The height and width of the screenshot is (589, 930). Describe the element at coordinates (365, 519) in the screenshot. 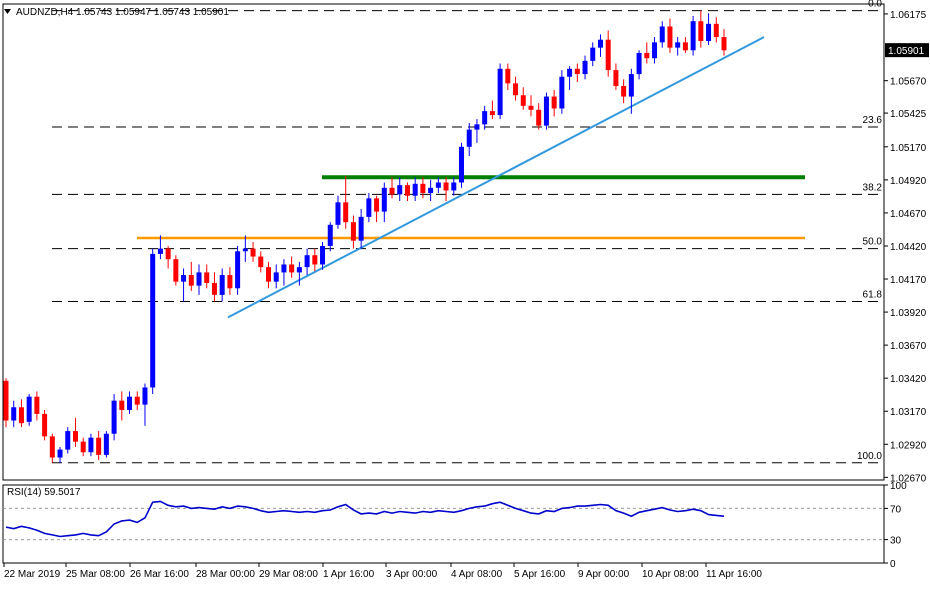

I see `rsi-line` at that location.